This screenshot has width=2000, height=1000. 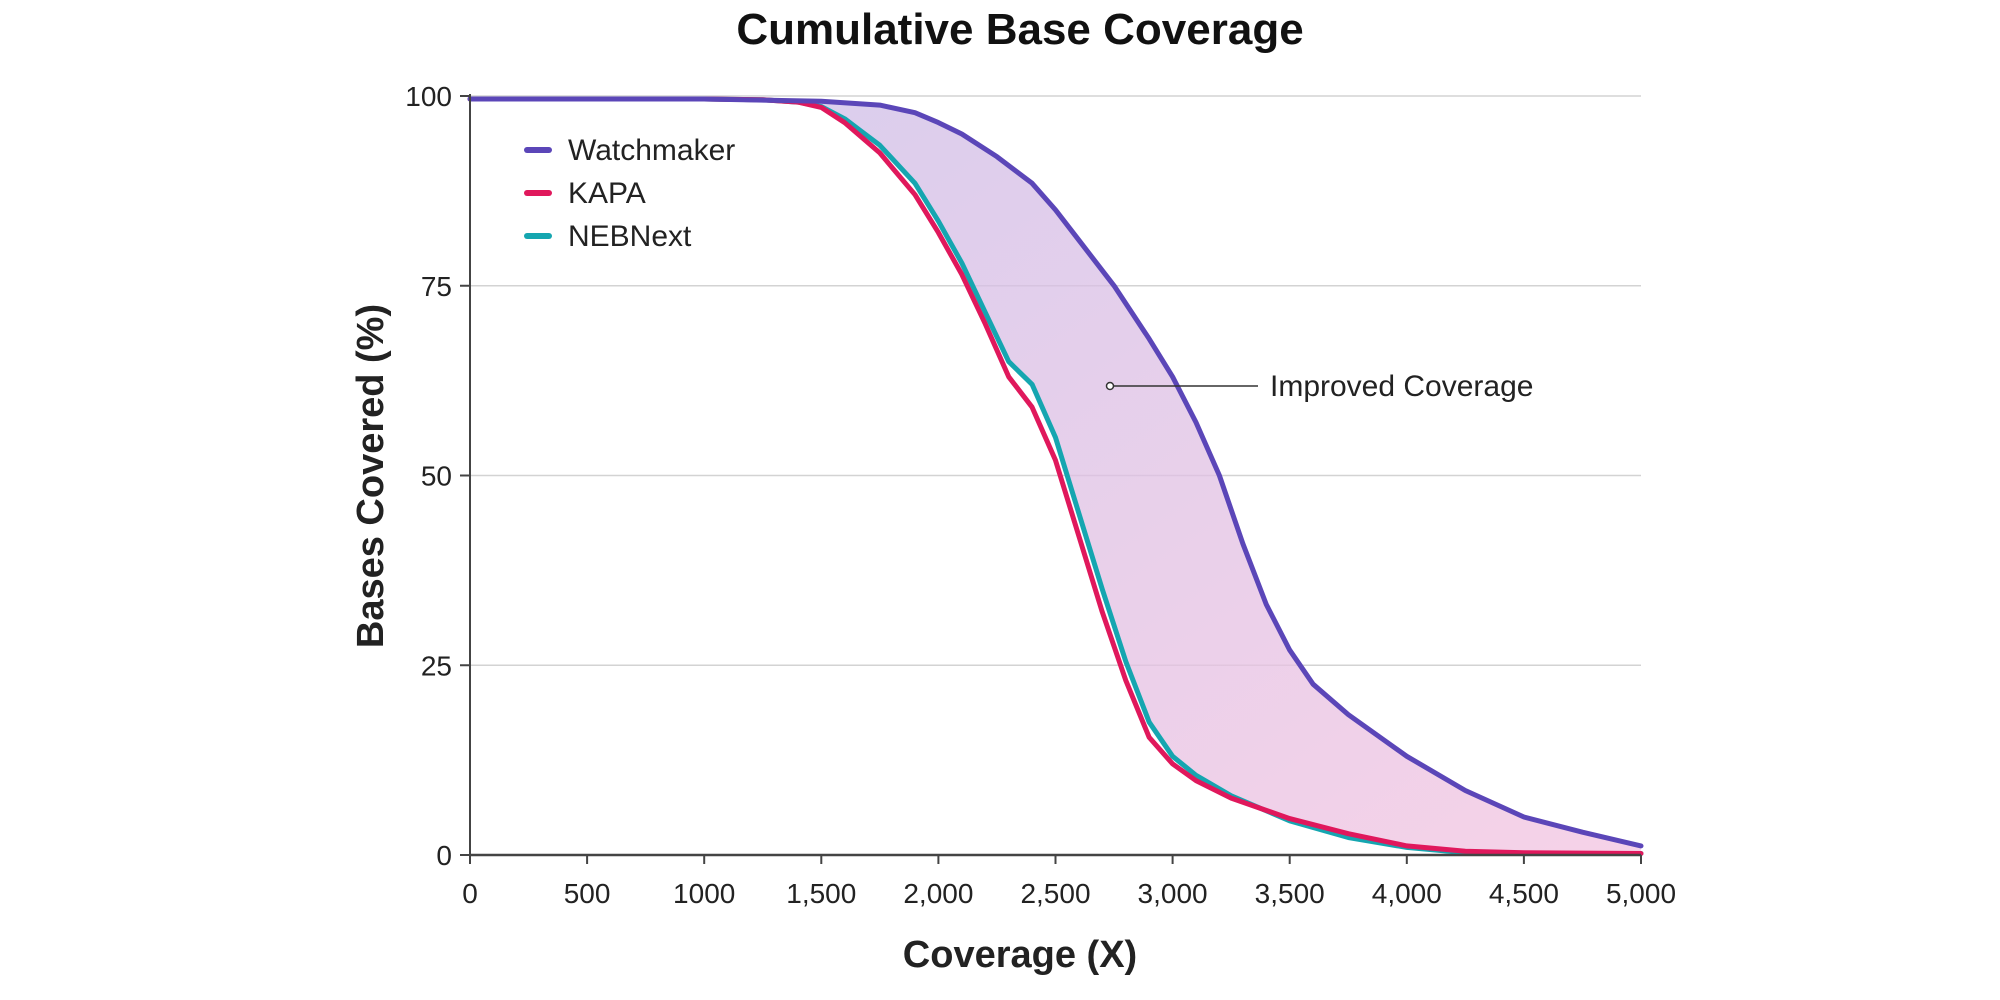 I want to click on x-tick-label: 5,000, so click(x=1641, y=893).